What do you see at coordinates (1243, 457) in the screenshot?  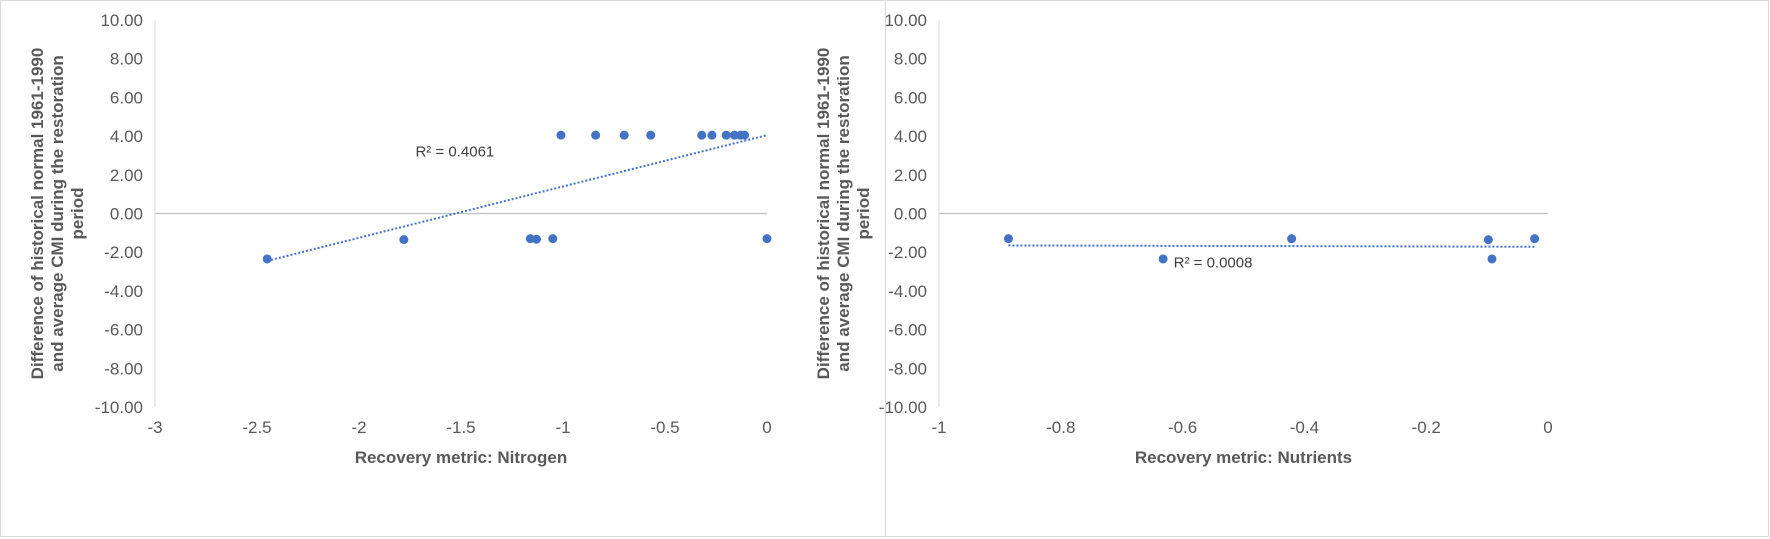 I see `x-axis-title: Recovery metric: Nutrients` at bounding box center [1243, 457].